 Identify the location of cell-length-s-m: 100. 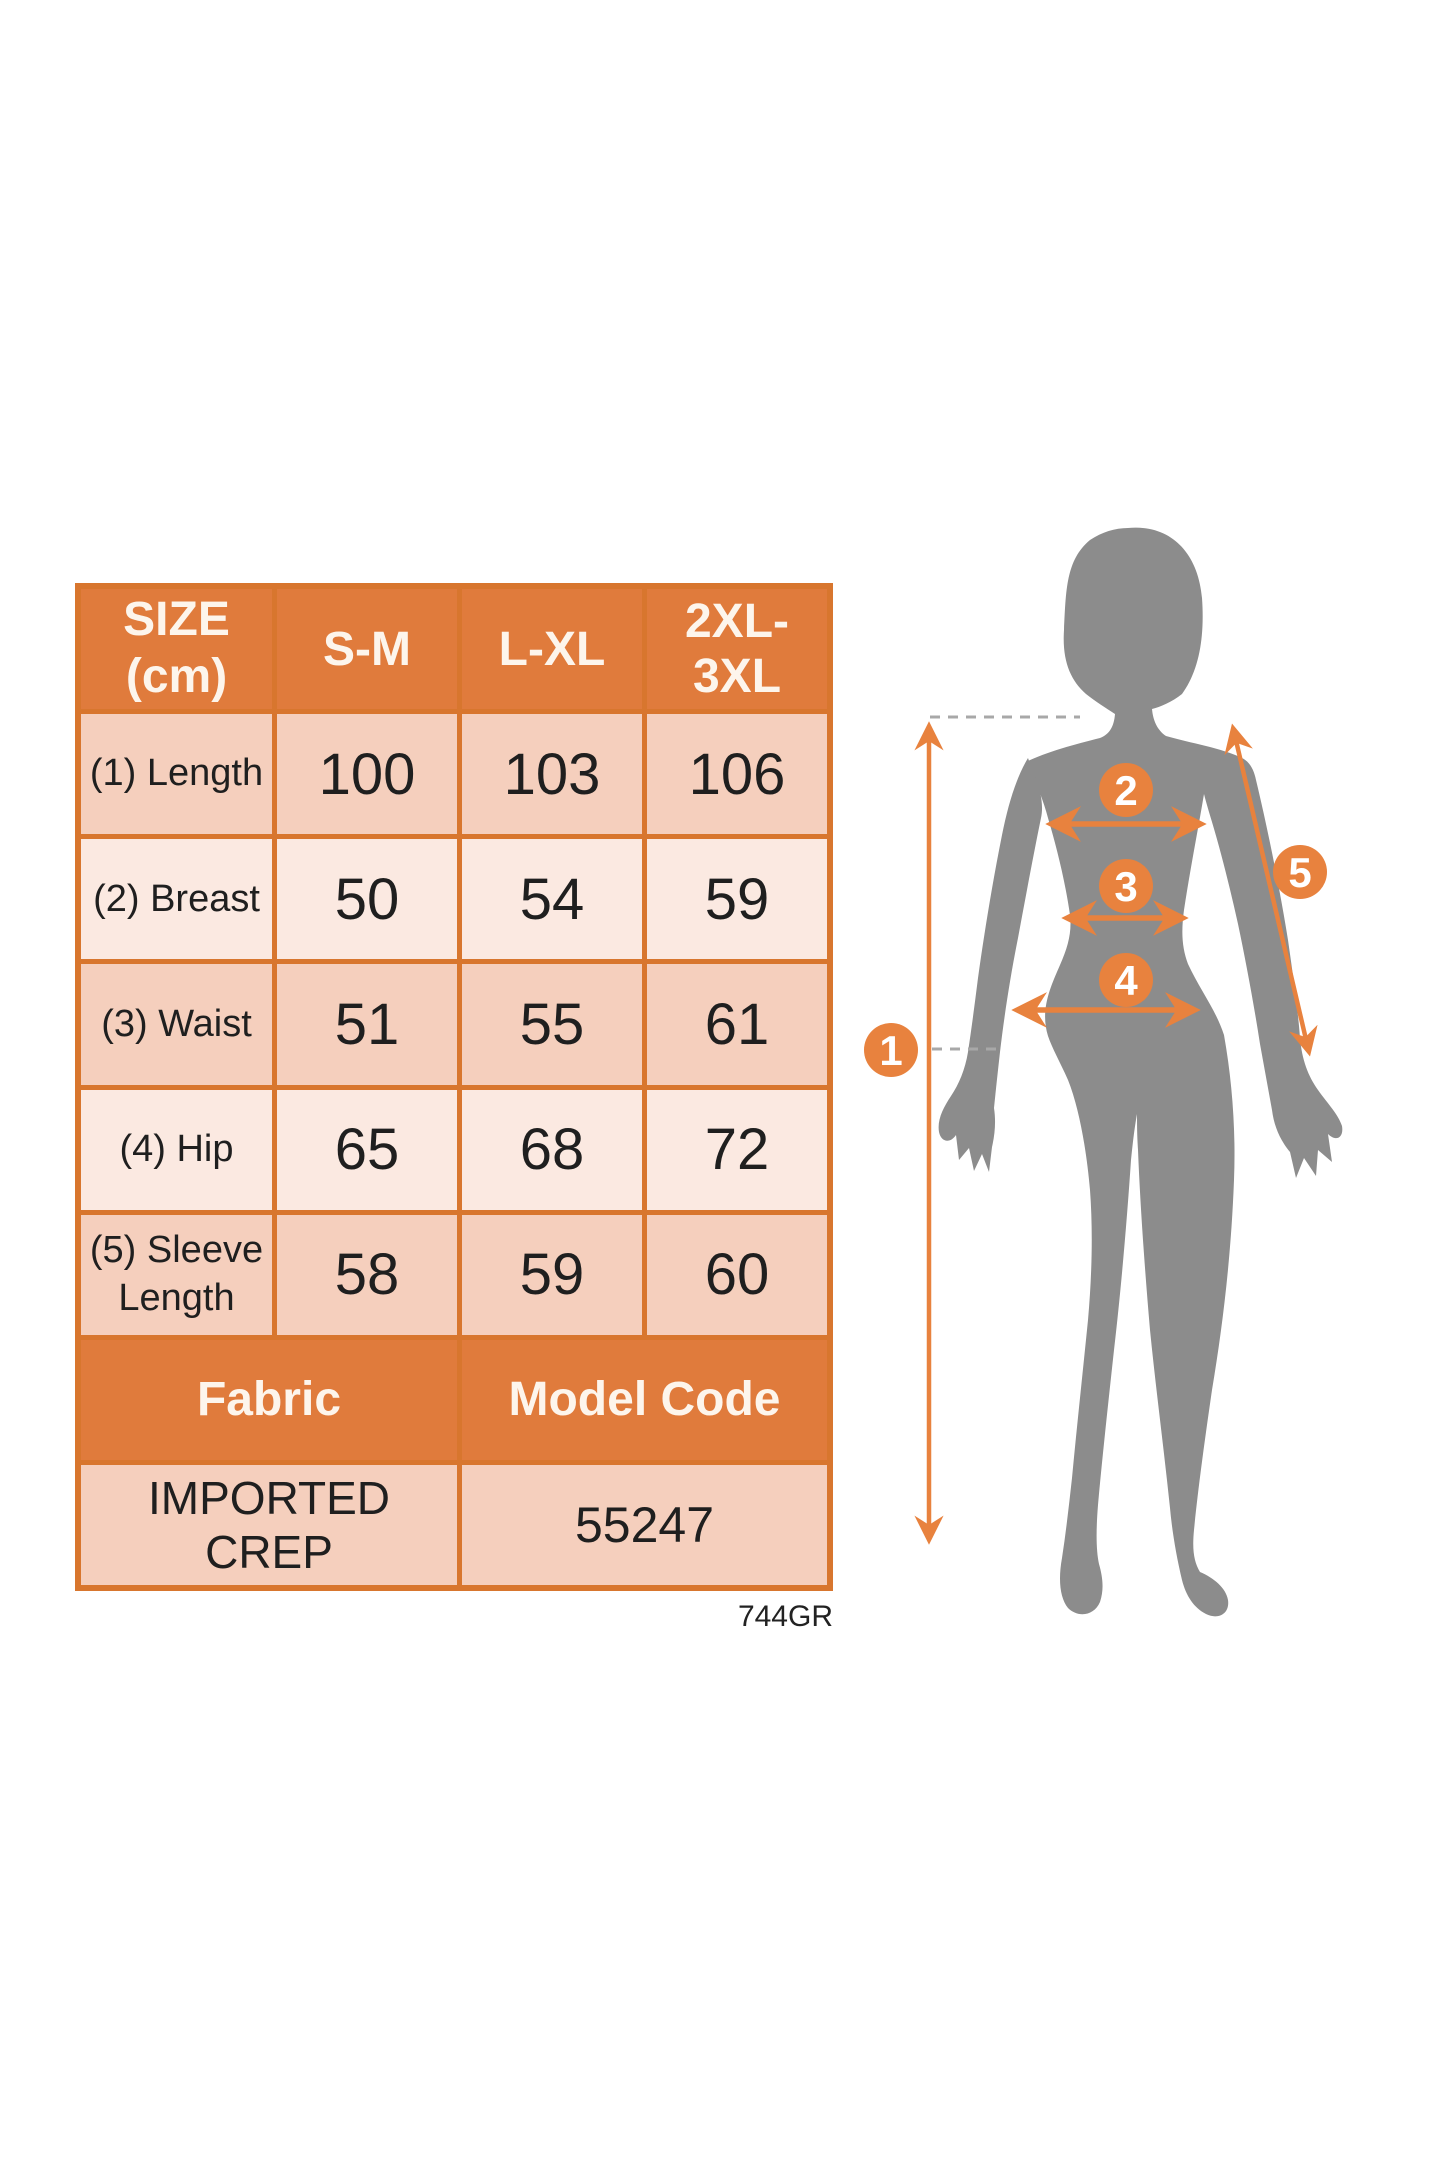
(367, 774).